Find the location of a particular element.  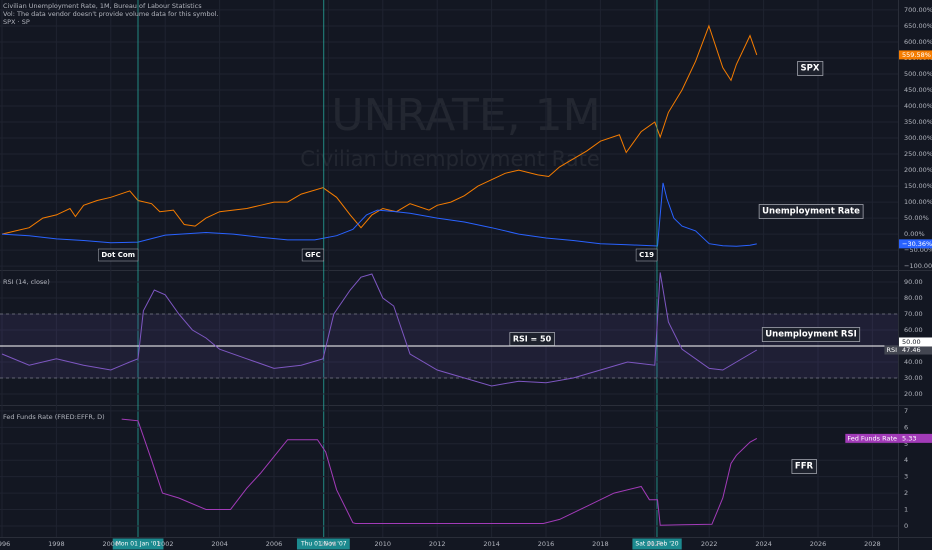

y-tick-label: 60.00 is located at coordinates (913, 330).